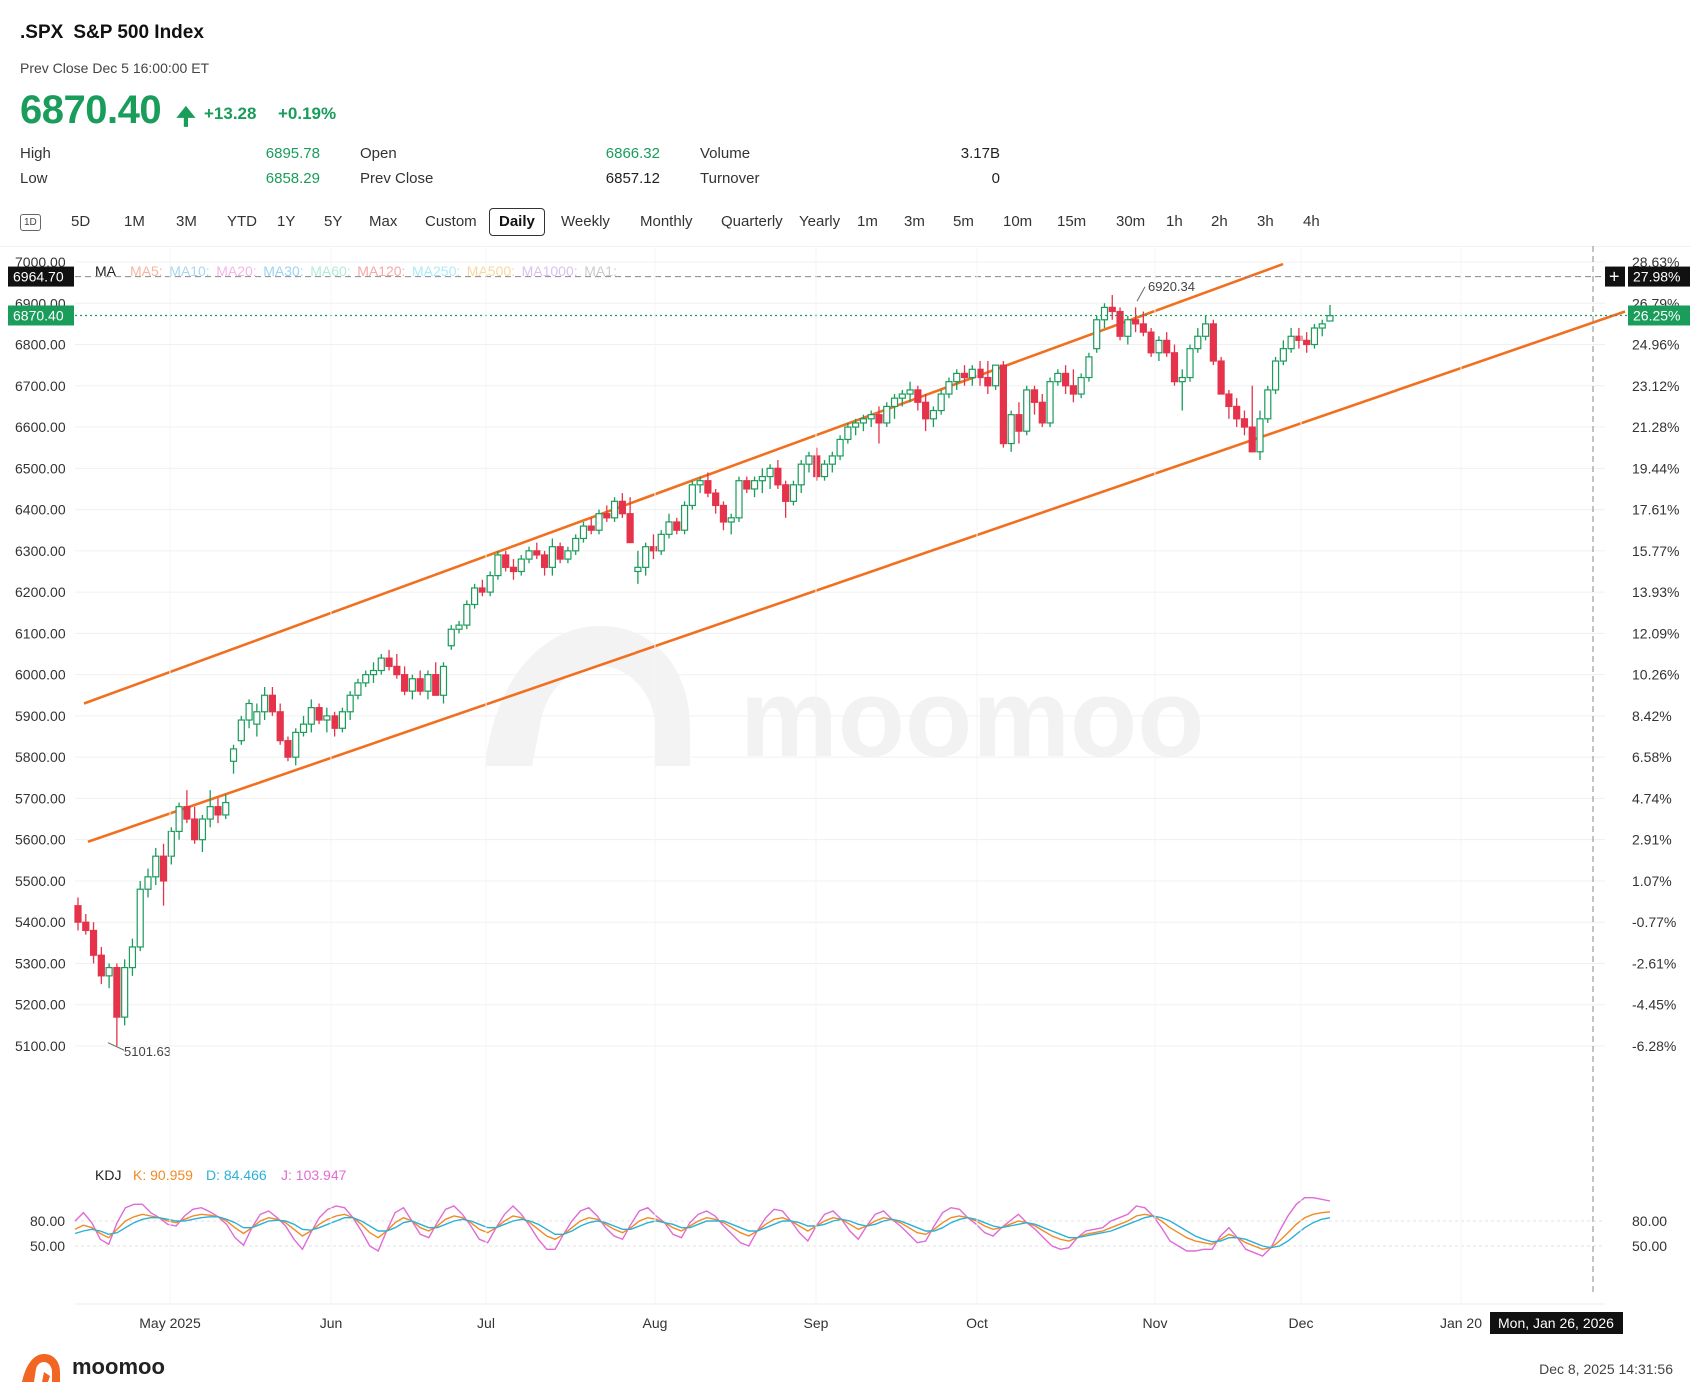 This screenshot has height=1398, width=1691. Describe the element at coordinates (40, 345) in the screenshot. I see `y-tick-label: 6800.00` at that location.